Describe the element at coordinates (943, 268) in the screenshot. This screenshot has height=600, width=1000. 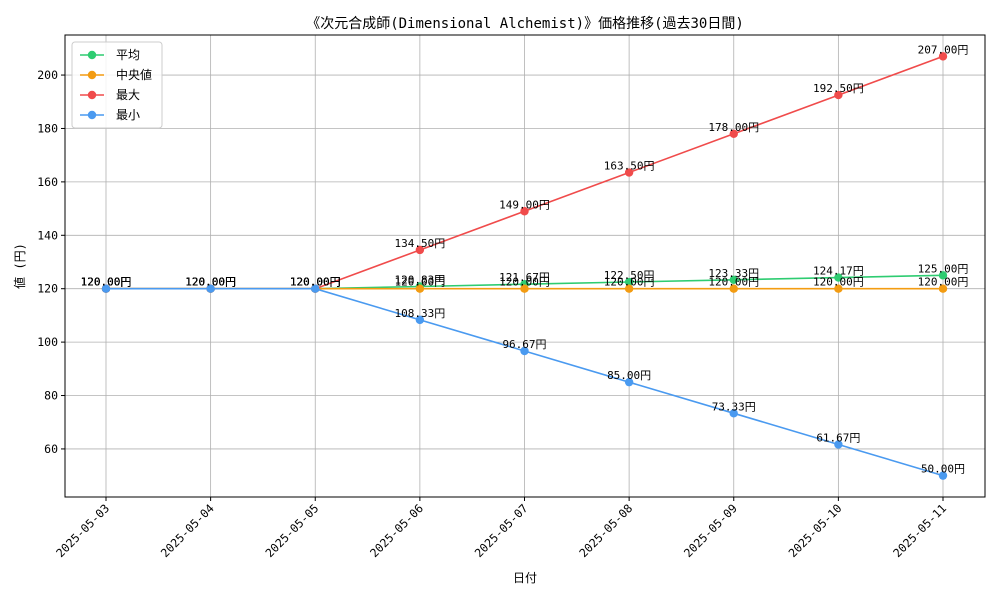
I see `data-label: 125.00円` at that location.